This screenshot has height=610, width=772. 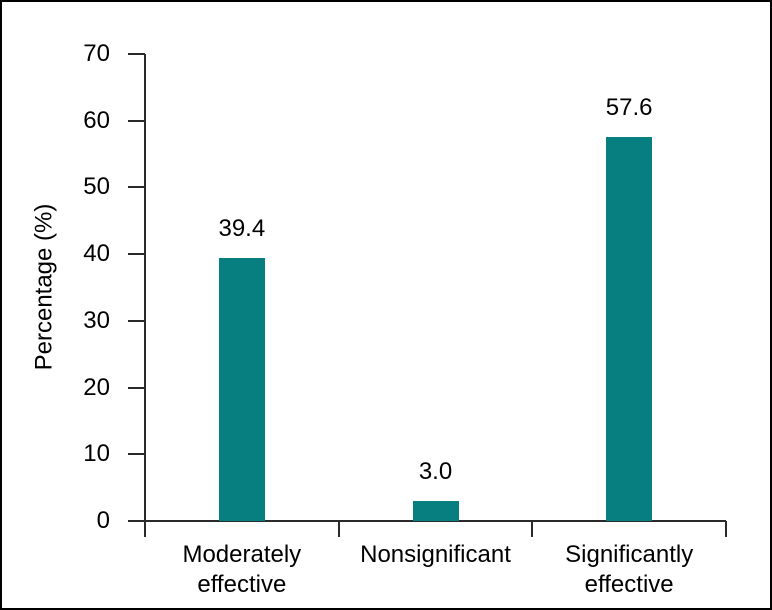 What do you see at coordinates (629, 569) in the screenshot?
I see `category-label: Significantly effective` at bounding box center [629, 569].